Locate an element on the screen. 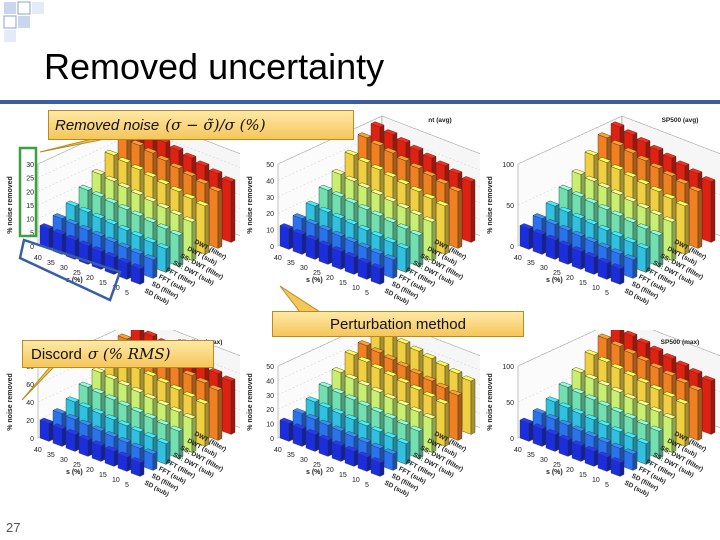 The height and width of the screenshot is (540, 720). removed-noise-label: Removed noise is located at coordinates (107, 125).